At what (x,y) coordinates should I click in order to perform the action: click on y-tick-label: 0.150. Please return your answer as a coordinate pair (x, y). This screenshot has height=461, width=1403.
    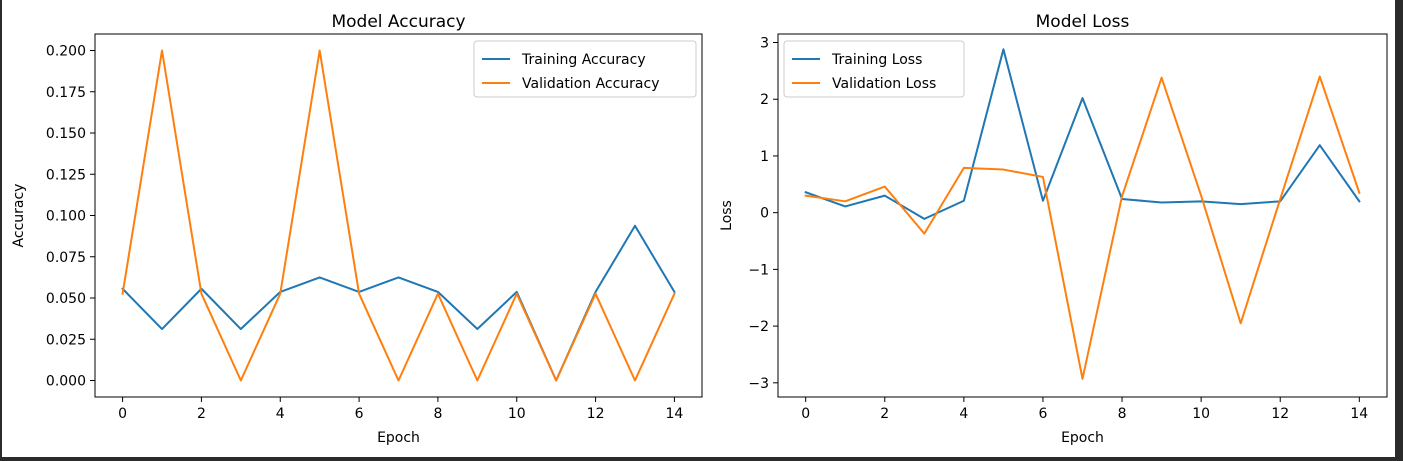
    Looking at the image, I should click on (66, 134).